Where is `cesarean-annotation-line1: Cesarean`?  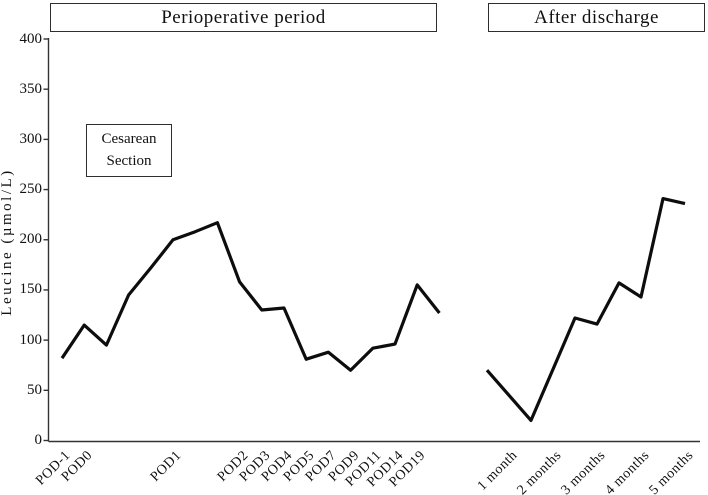
cesarean-annotation-line1: Cesarean is located at coordinates (129, 138).